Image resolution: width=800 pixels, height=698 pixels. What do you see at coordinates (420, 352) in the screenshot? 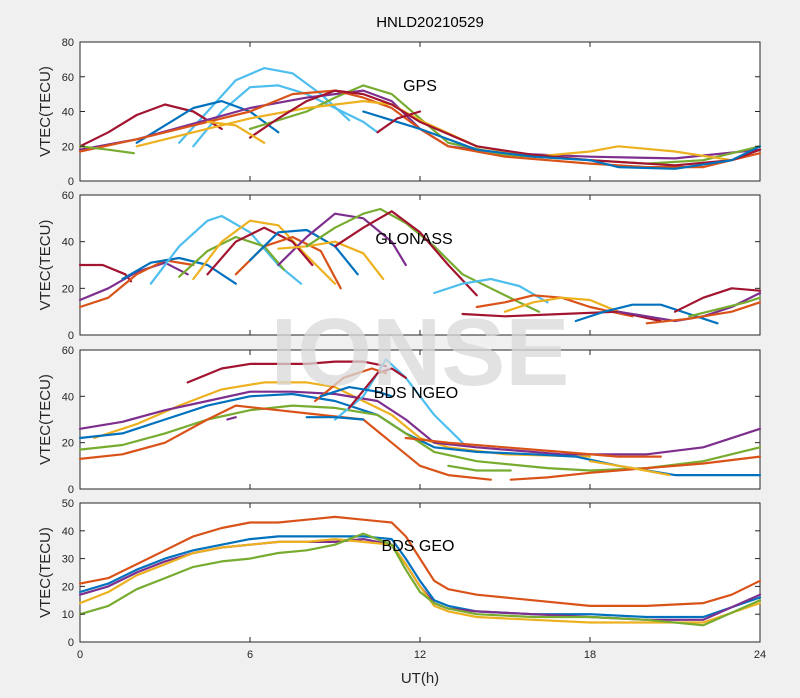
I see `watermark: IONSE` at bounding box center [420, 352].